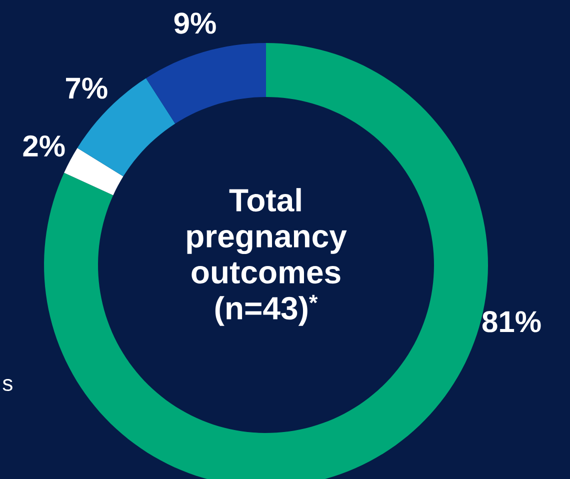  Describe the element at coordinates (44, 146) in the screenshot. I see `data-label: 2%` at that location.